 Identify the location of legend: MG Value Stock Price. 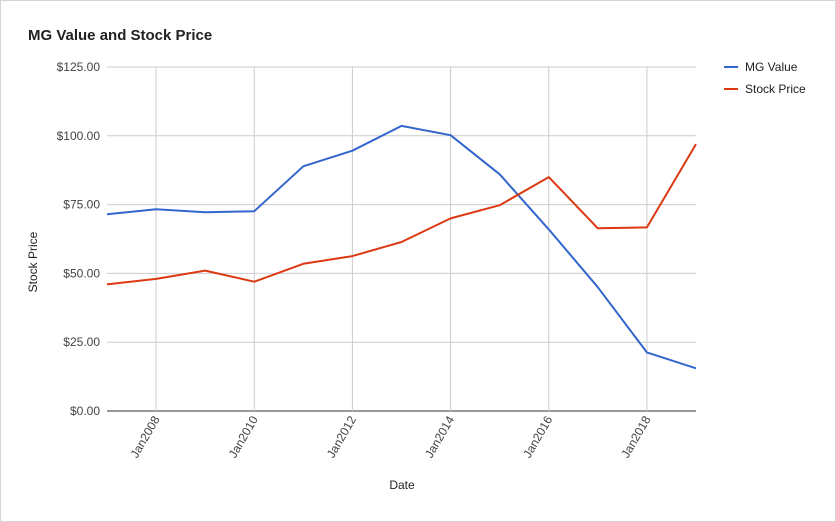
(765, 78).